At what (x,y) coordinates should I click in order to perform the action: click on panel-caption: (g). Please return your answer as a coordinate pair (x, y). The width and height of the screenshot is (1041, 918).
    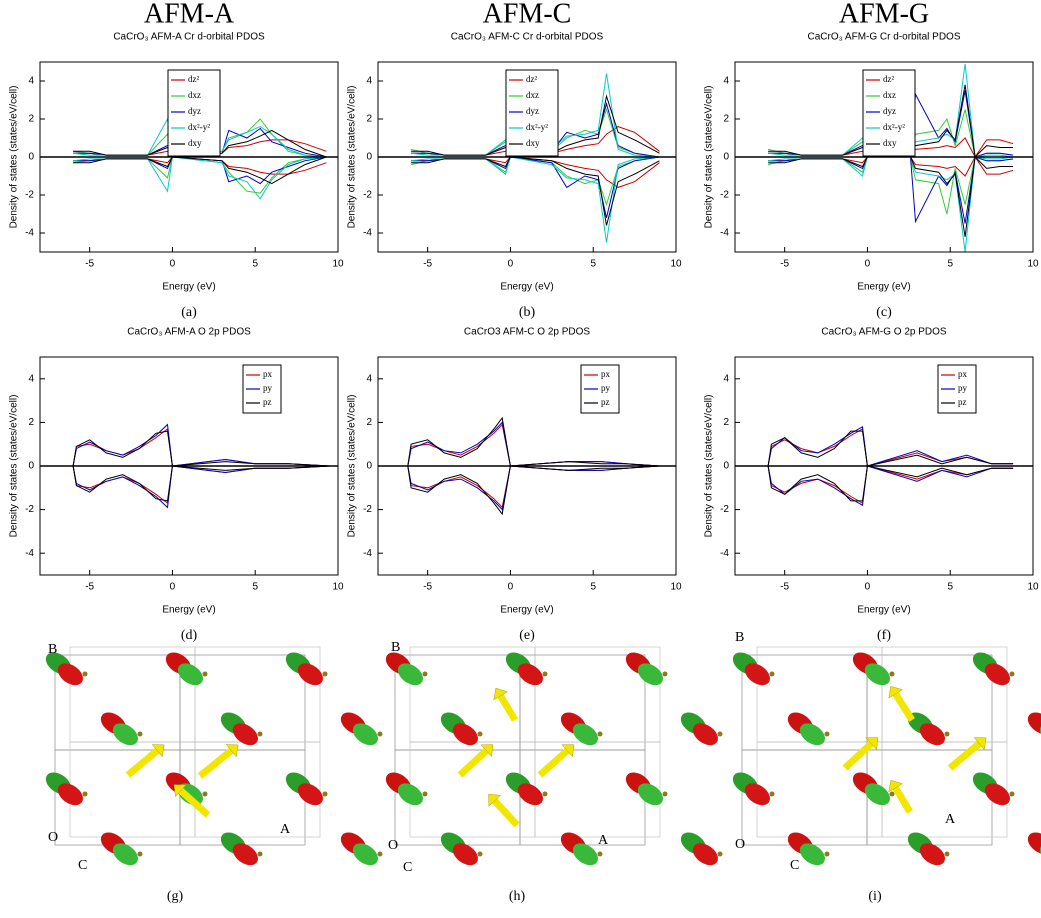
    Looking at the image, I should click on (175, 896).